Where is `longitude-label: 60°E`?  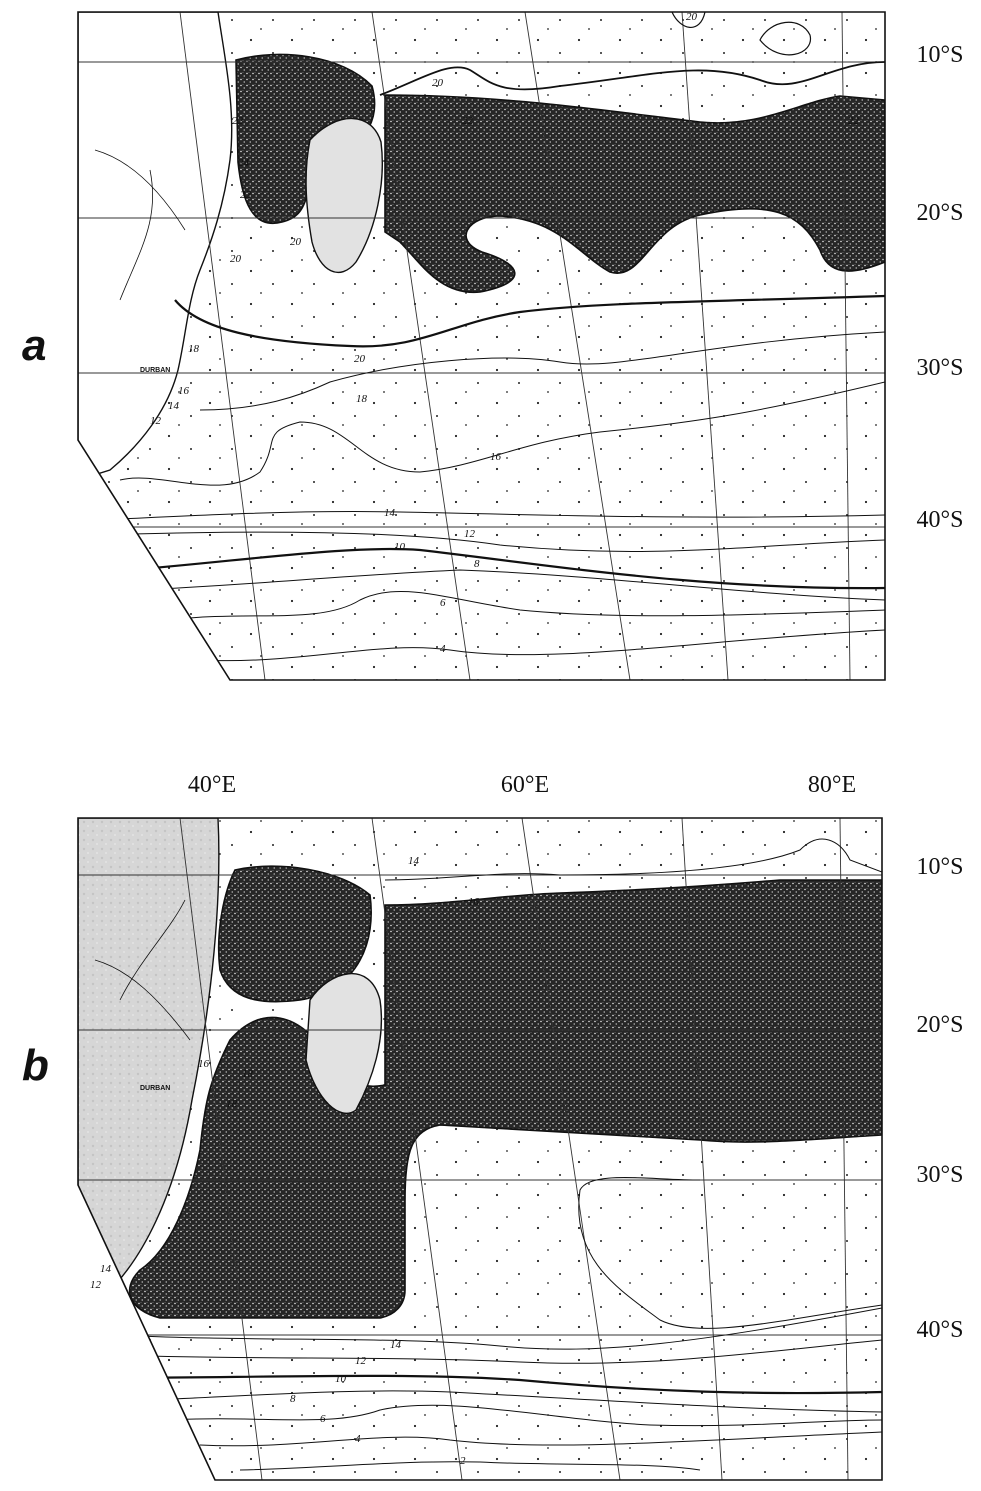 longitude-label: 60°E is located at coordinates (525, 785).